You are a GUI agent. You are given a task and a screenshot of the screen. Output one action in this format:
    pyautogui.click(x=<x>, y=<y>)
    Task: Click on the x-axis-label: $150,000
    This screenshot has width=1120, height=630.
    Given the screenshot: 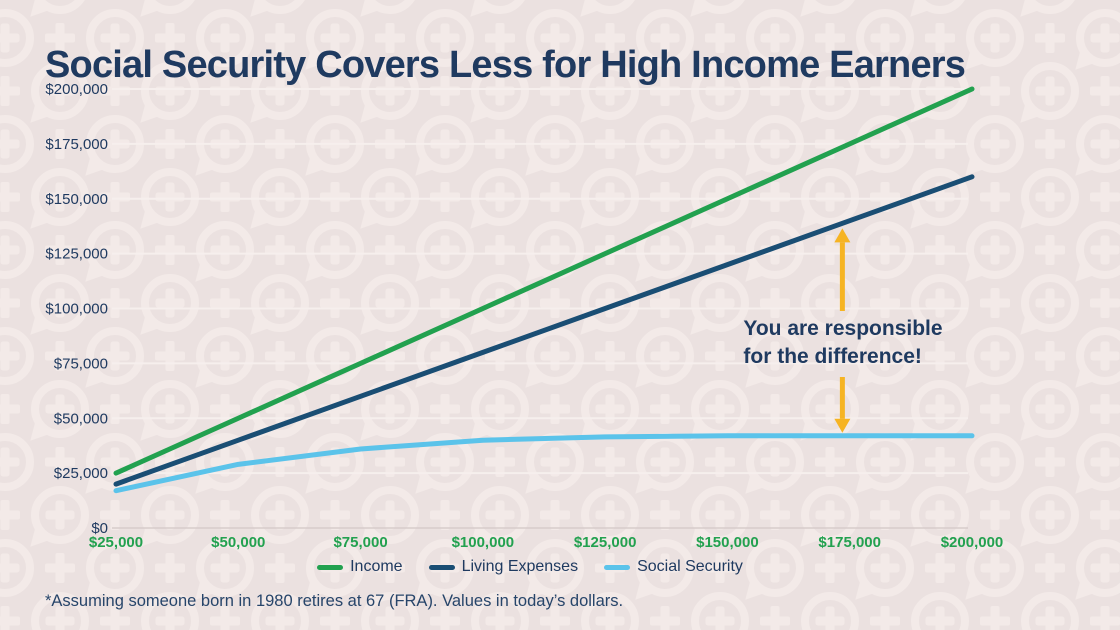 What is the action you would take?
    pyautogui.click(x=727, y=542)
    